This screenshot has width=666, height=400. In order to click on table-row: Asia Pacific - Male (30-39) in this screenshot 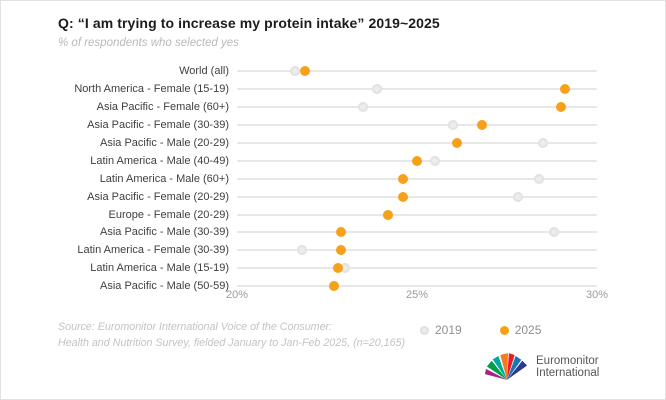, I will do `click(299, 233)`.